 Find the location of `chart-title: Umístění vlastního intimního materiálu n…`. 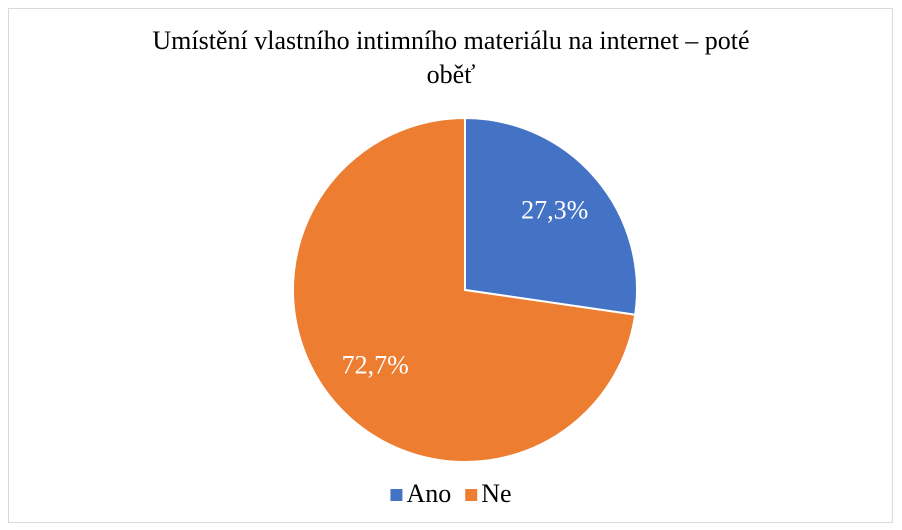

chart-title: Umístění vlastního intimního materiálu n… is located at coordinates (451, 57).